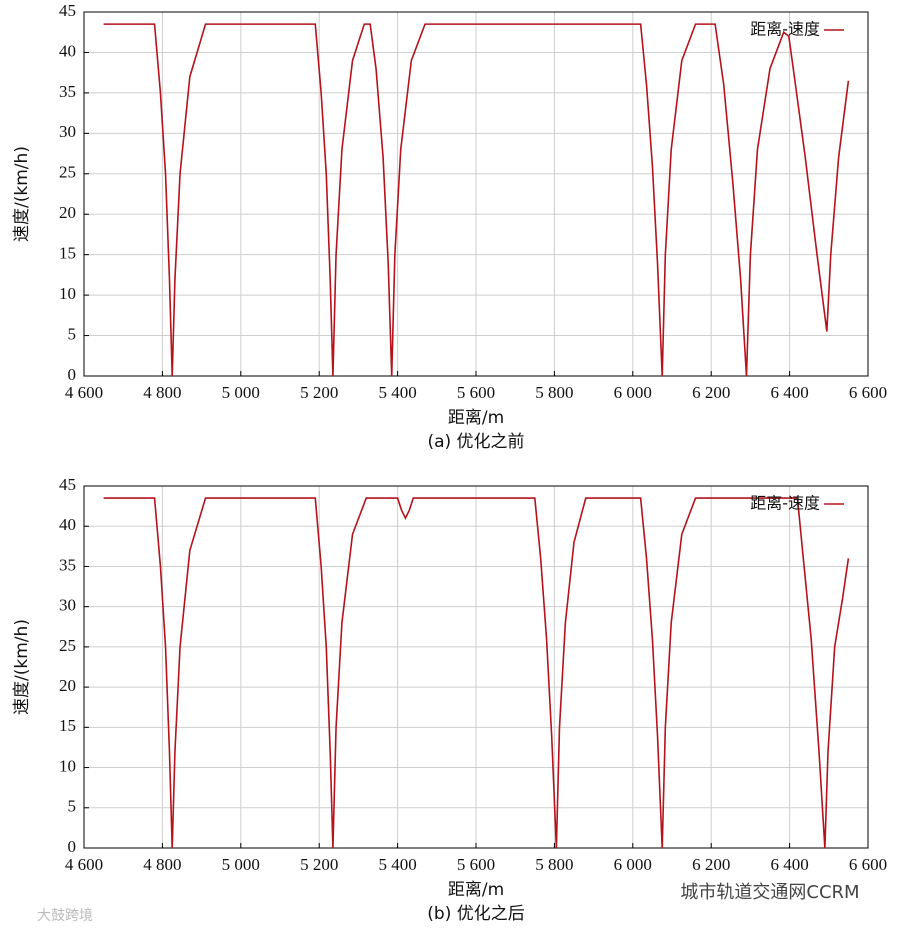 The image size is (900, 934). Describe the element at coordinates (769, 892) in the screenshot. I see `watermark: 城市轨道交通网CCRM` at that location.